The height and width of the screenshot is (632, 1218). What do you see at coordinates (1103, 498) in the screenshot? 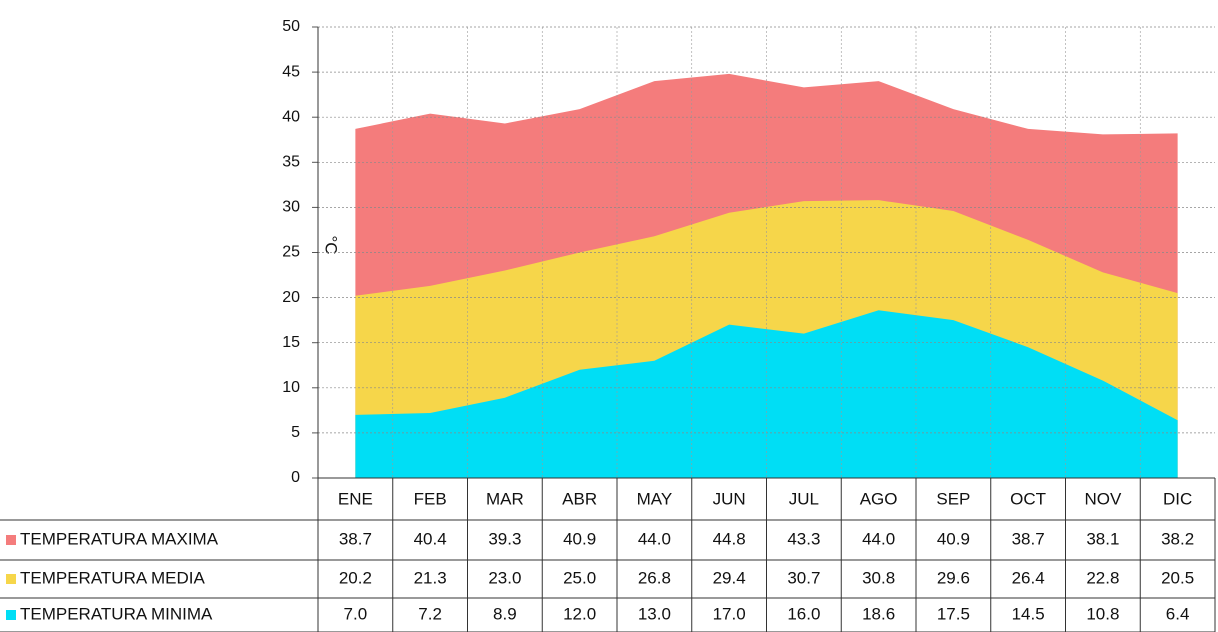
I see `x-tick-label: NOV` at bounding box center [1103, 498].